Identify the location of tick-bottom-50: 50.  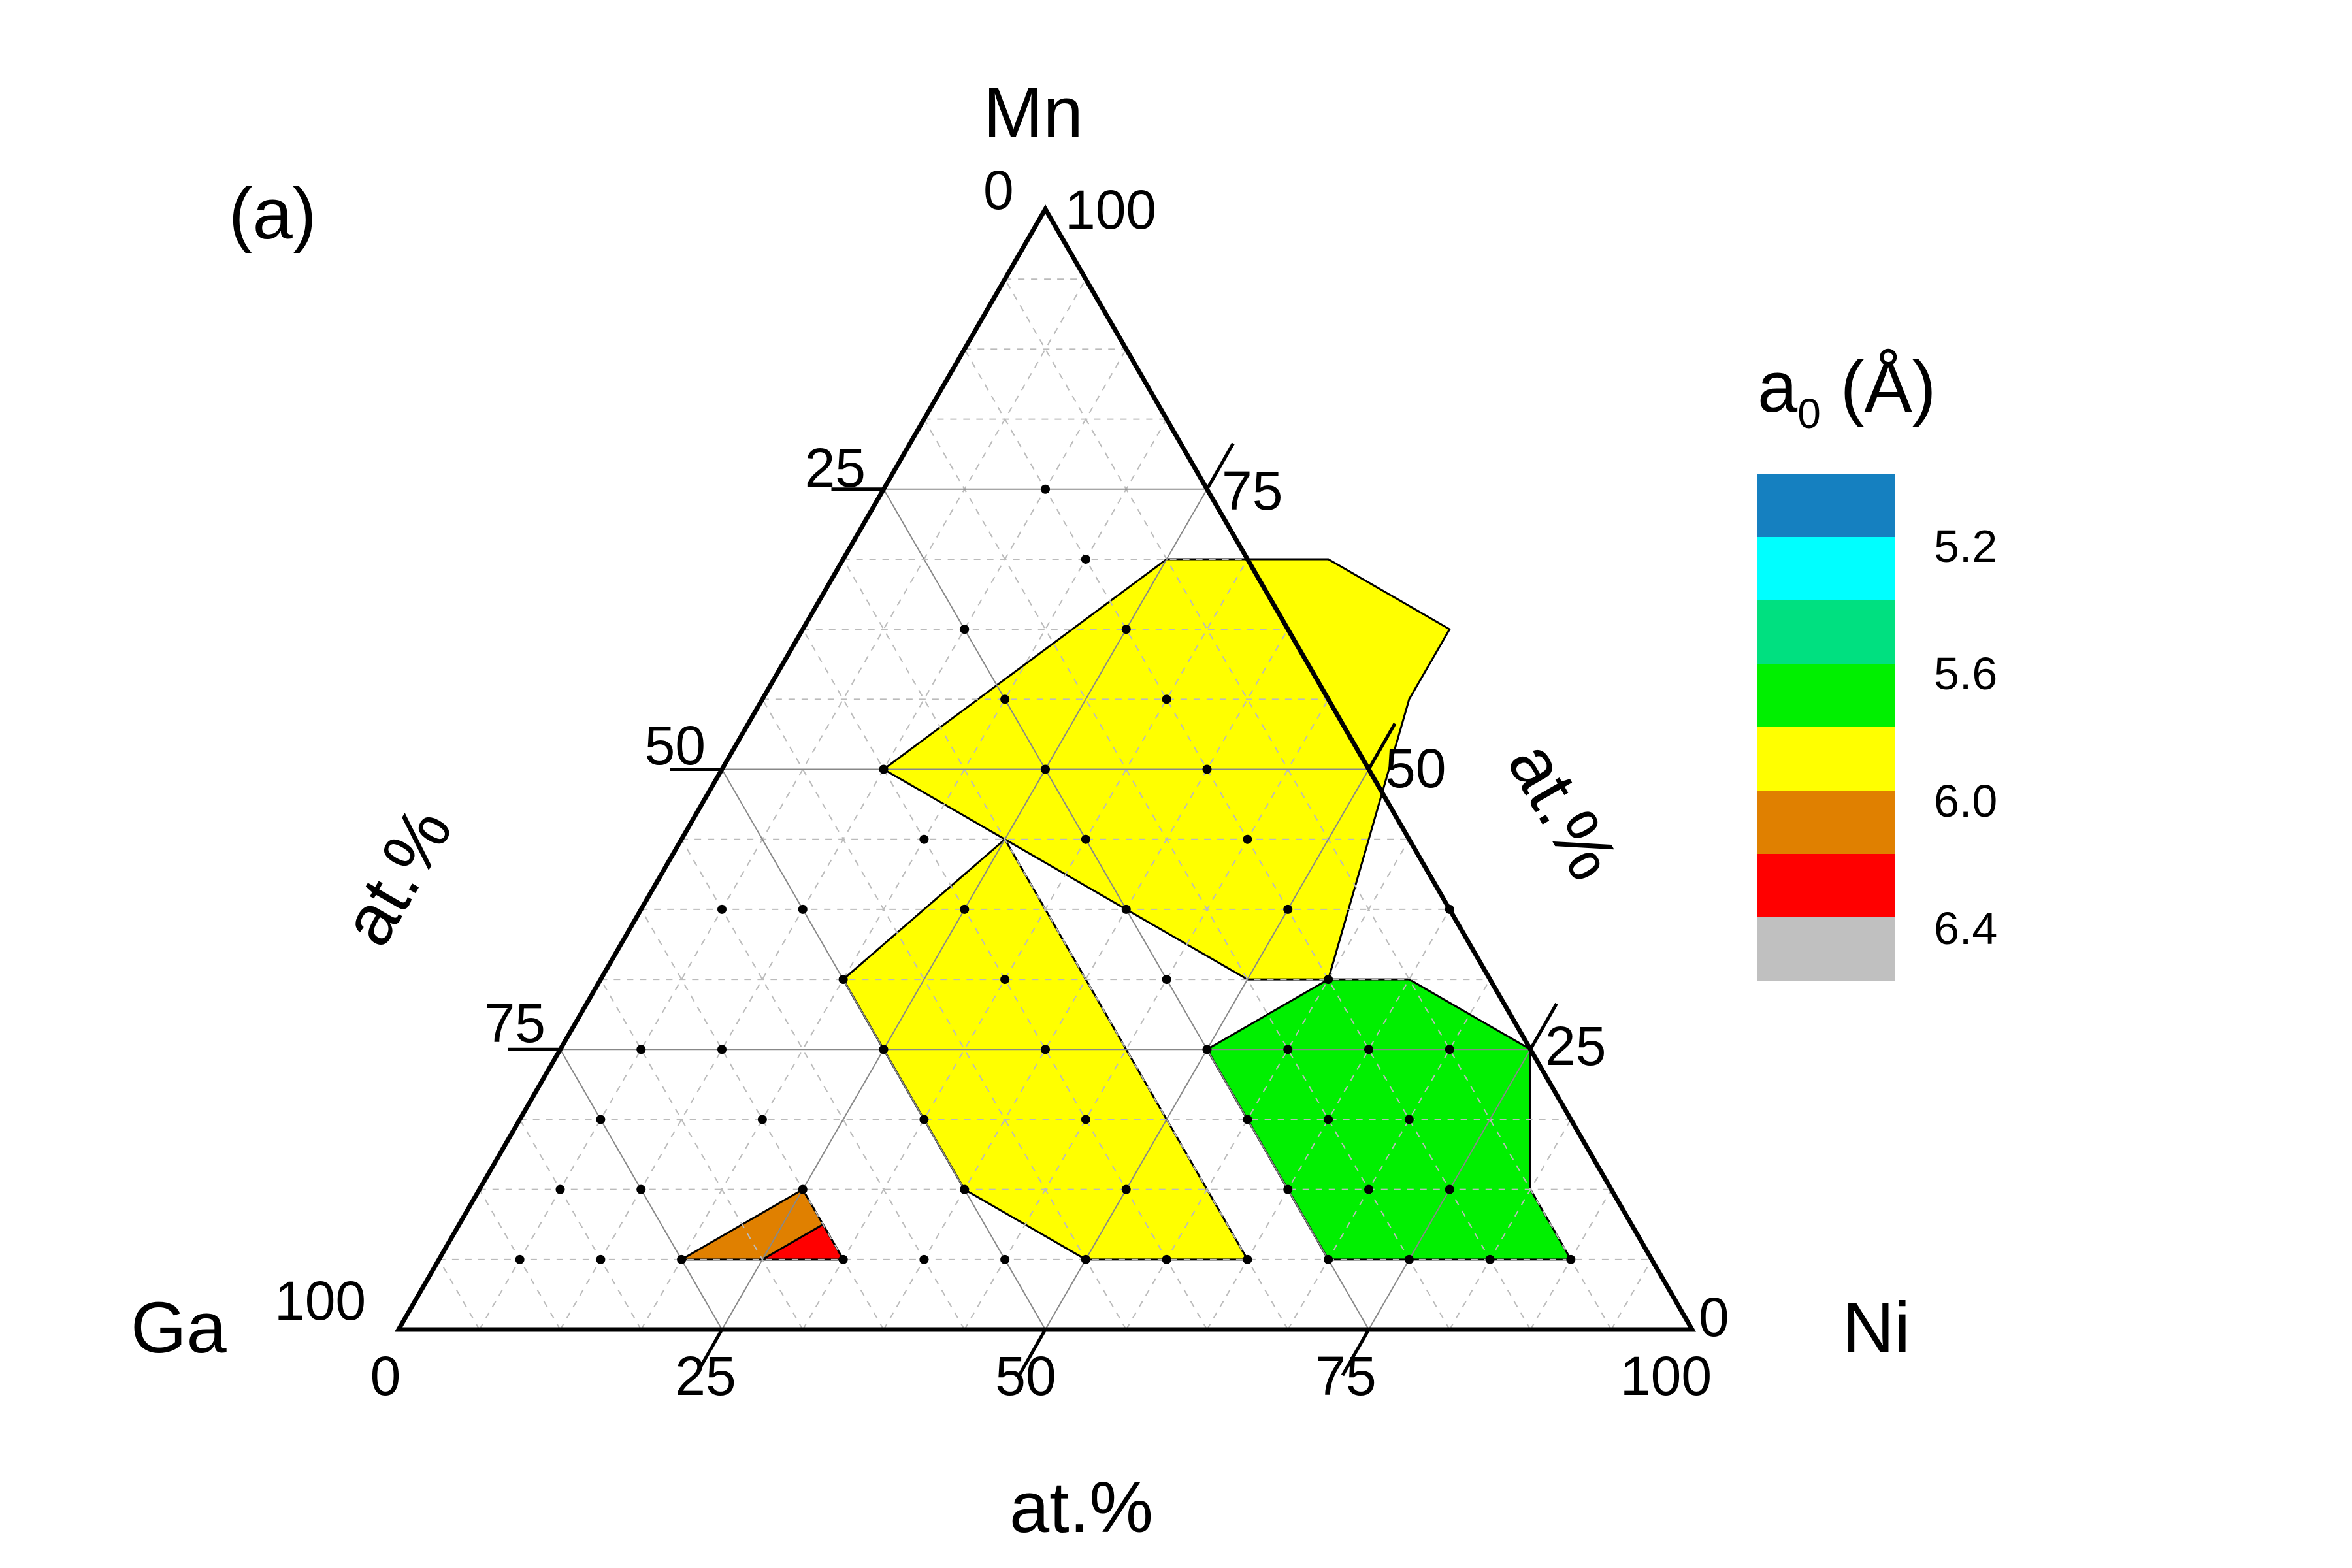
(1025, 1376).